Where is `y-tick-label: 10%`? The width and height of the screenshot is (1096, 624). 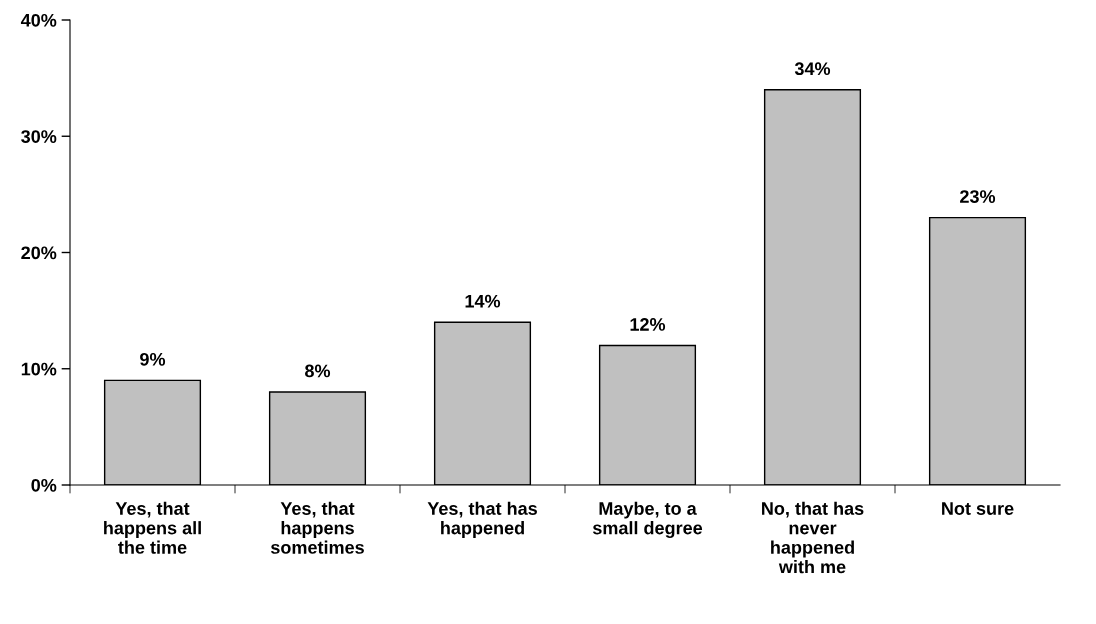 y-tick-label: 10% is located at coordinates (39, 369).